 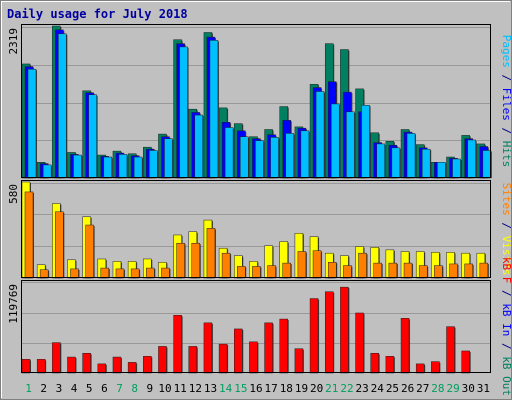 I want to click on x-tick-label-day-1: 1, so click(x=28, y=388).